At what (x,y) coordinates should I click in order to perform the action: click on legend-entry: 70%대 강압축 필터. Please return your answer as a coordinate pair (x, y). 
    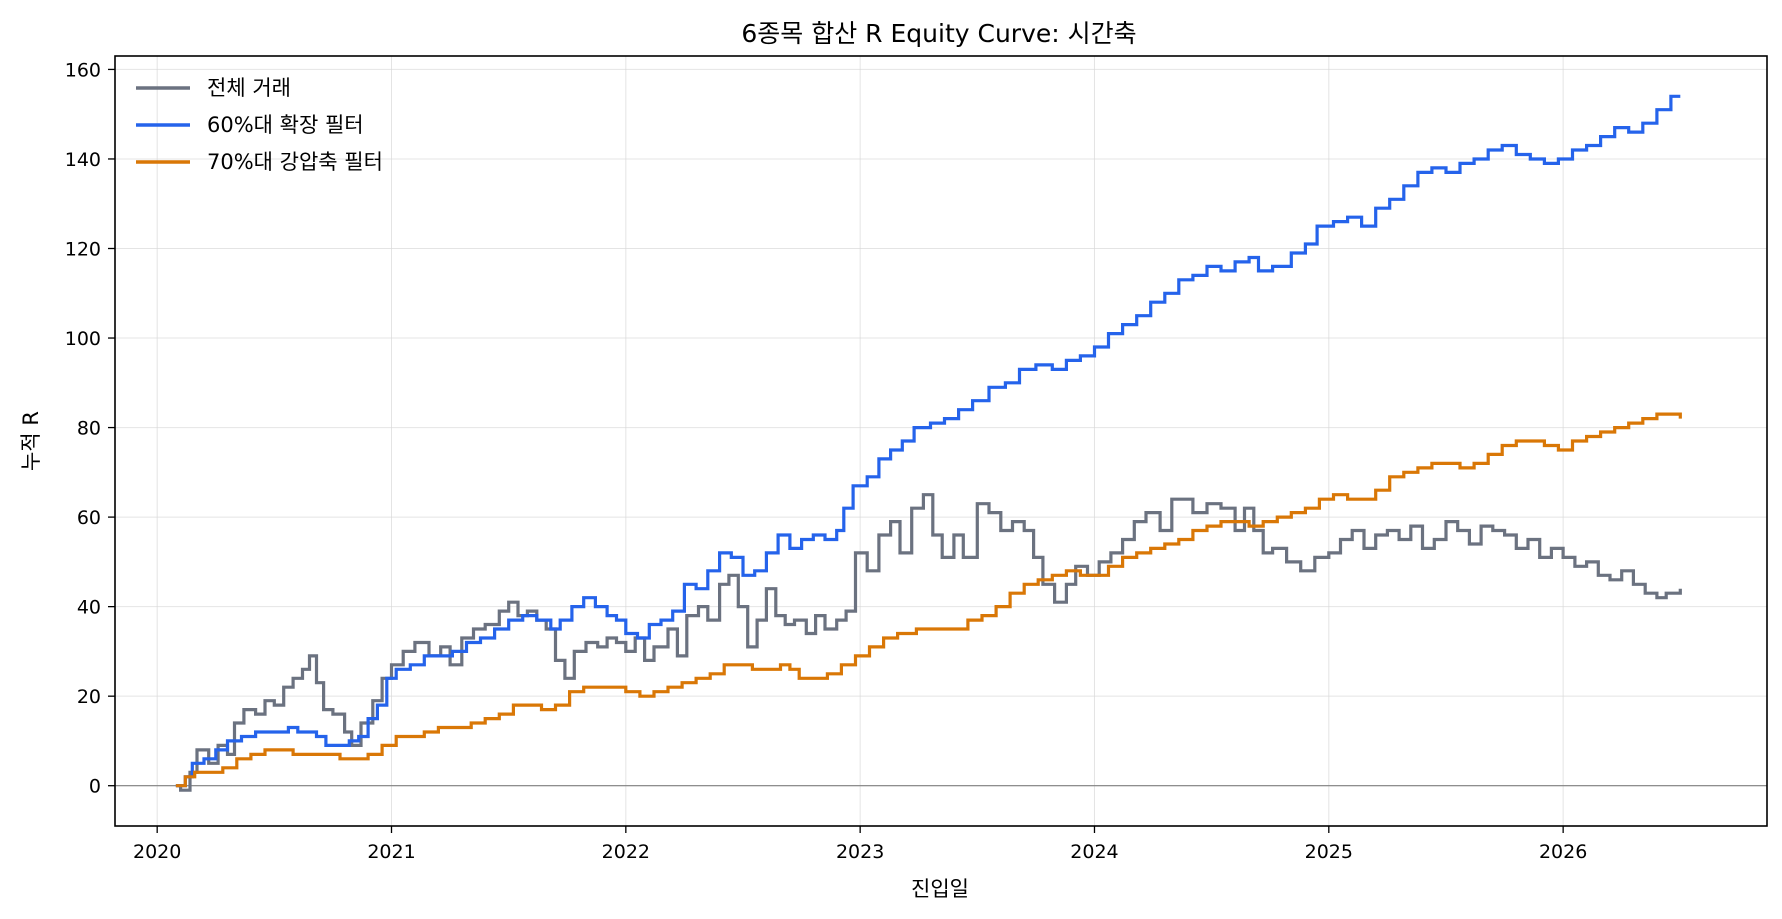
    Looking at the image, I should click on (295, 162).